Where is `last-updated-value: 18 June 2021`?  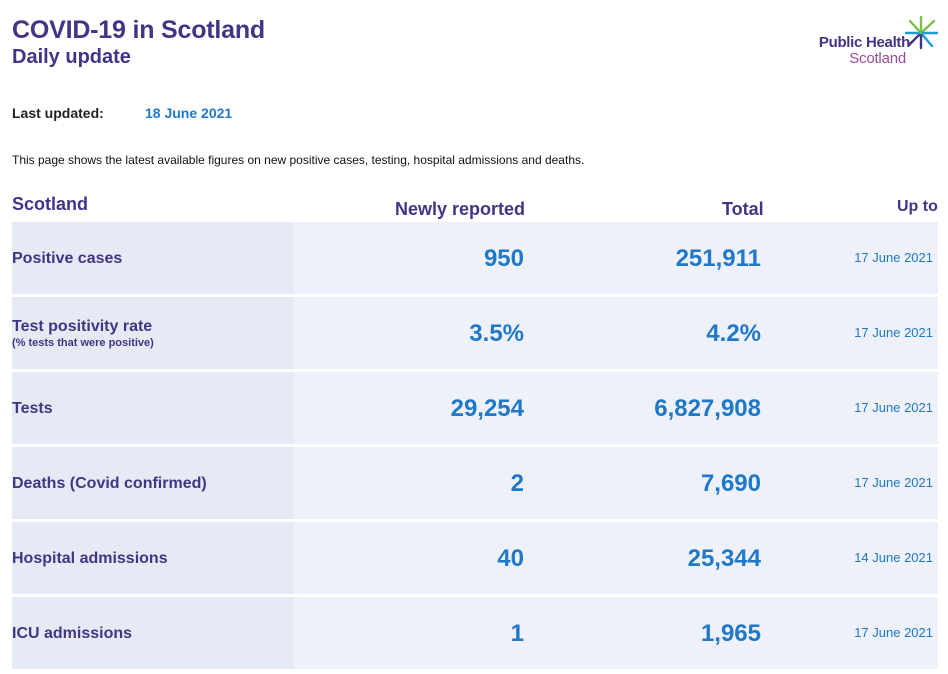
last-updated-value: 18 June 2021 is located at coordinates (189, 113).